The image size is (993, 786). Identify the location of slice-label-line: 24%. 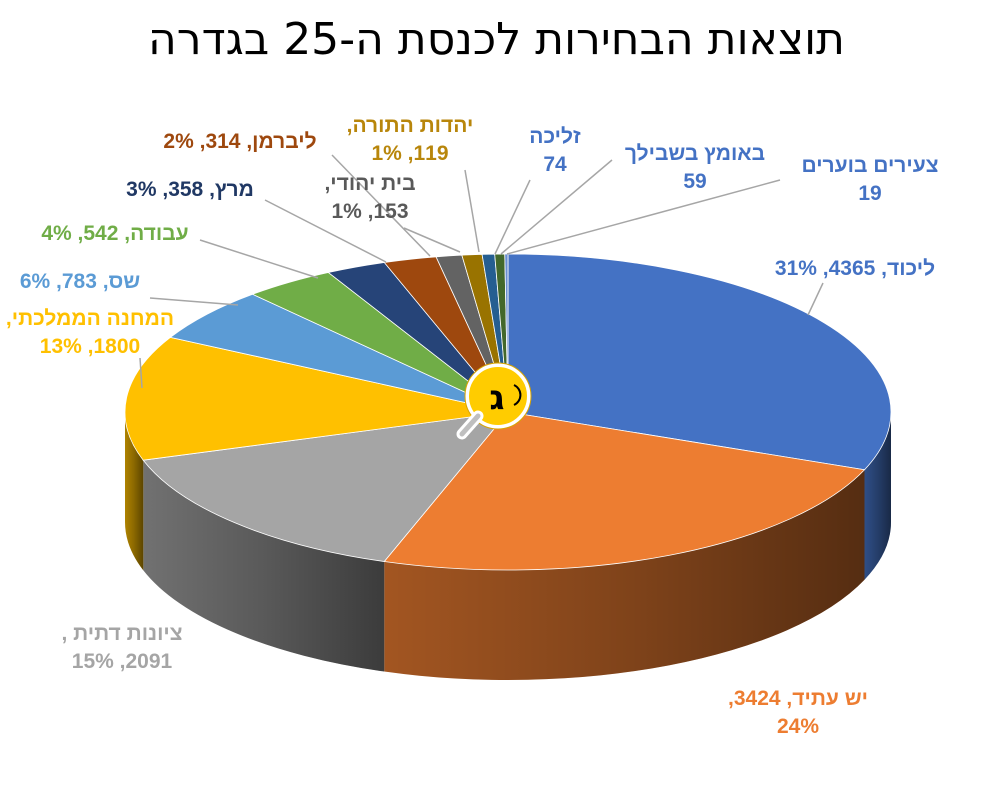
(798, 726).